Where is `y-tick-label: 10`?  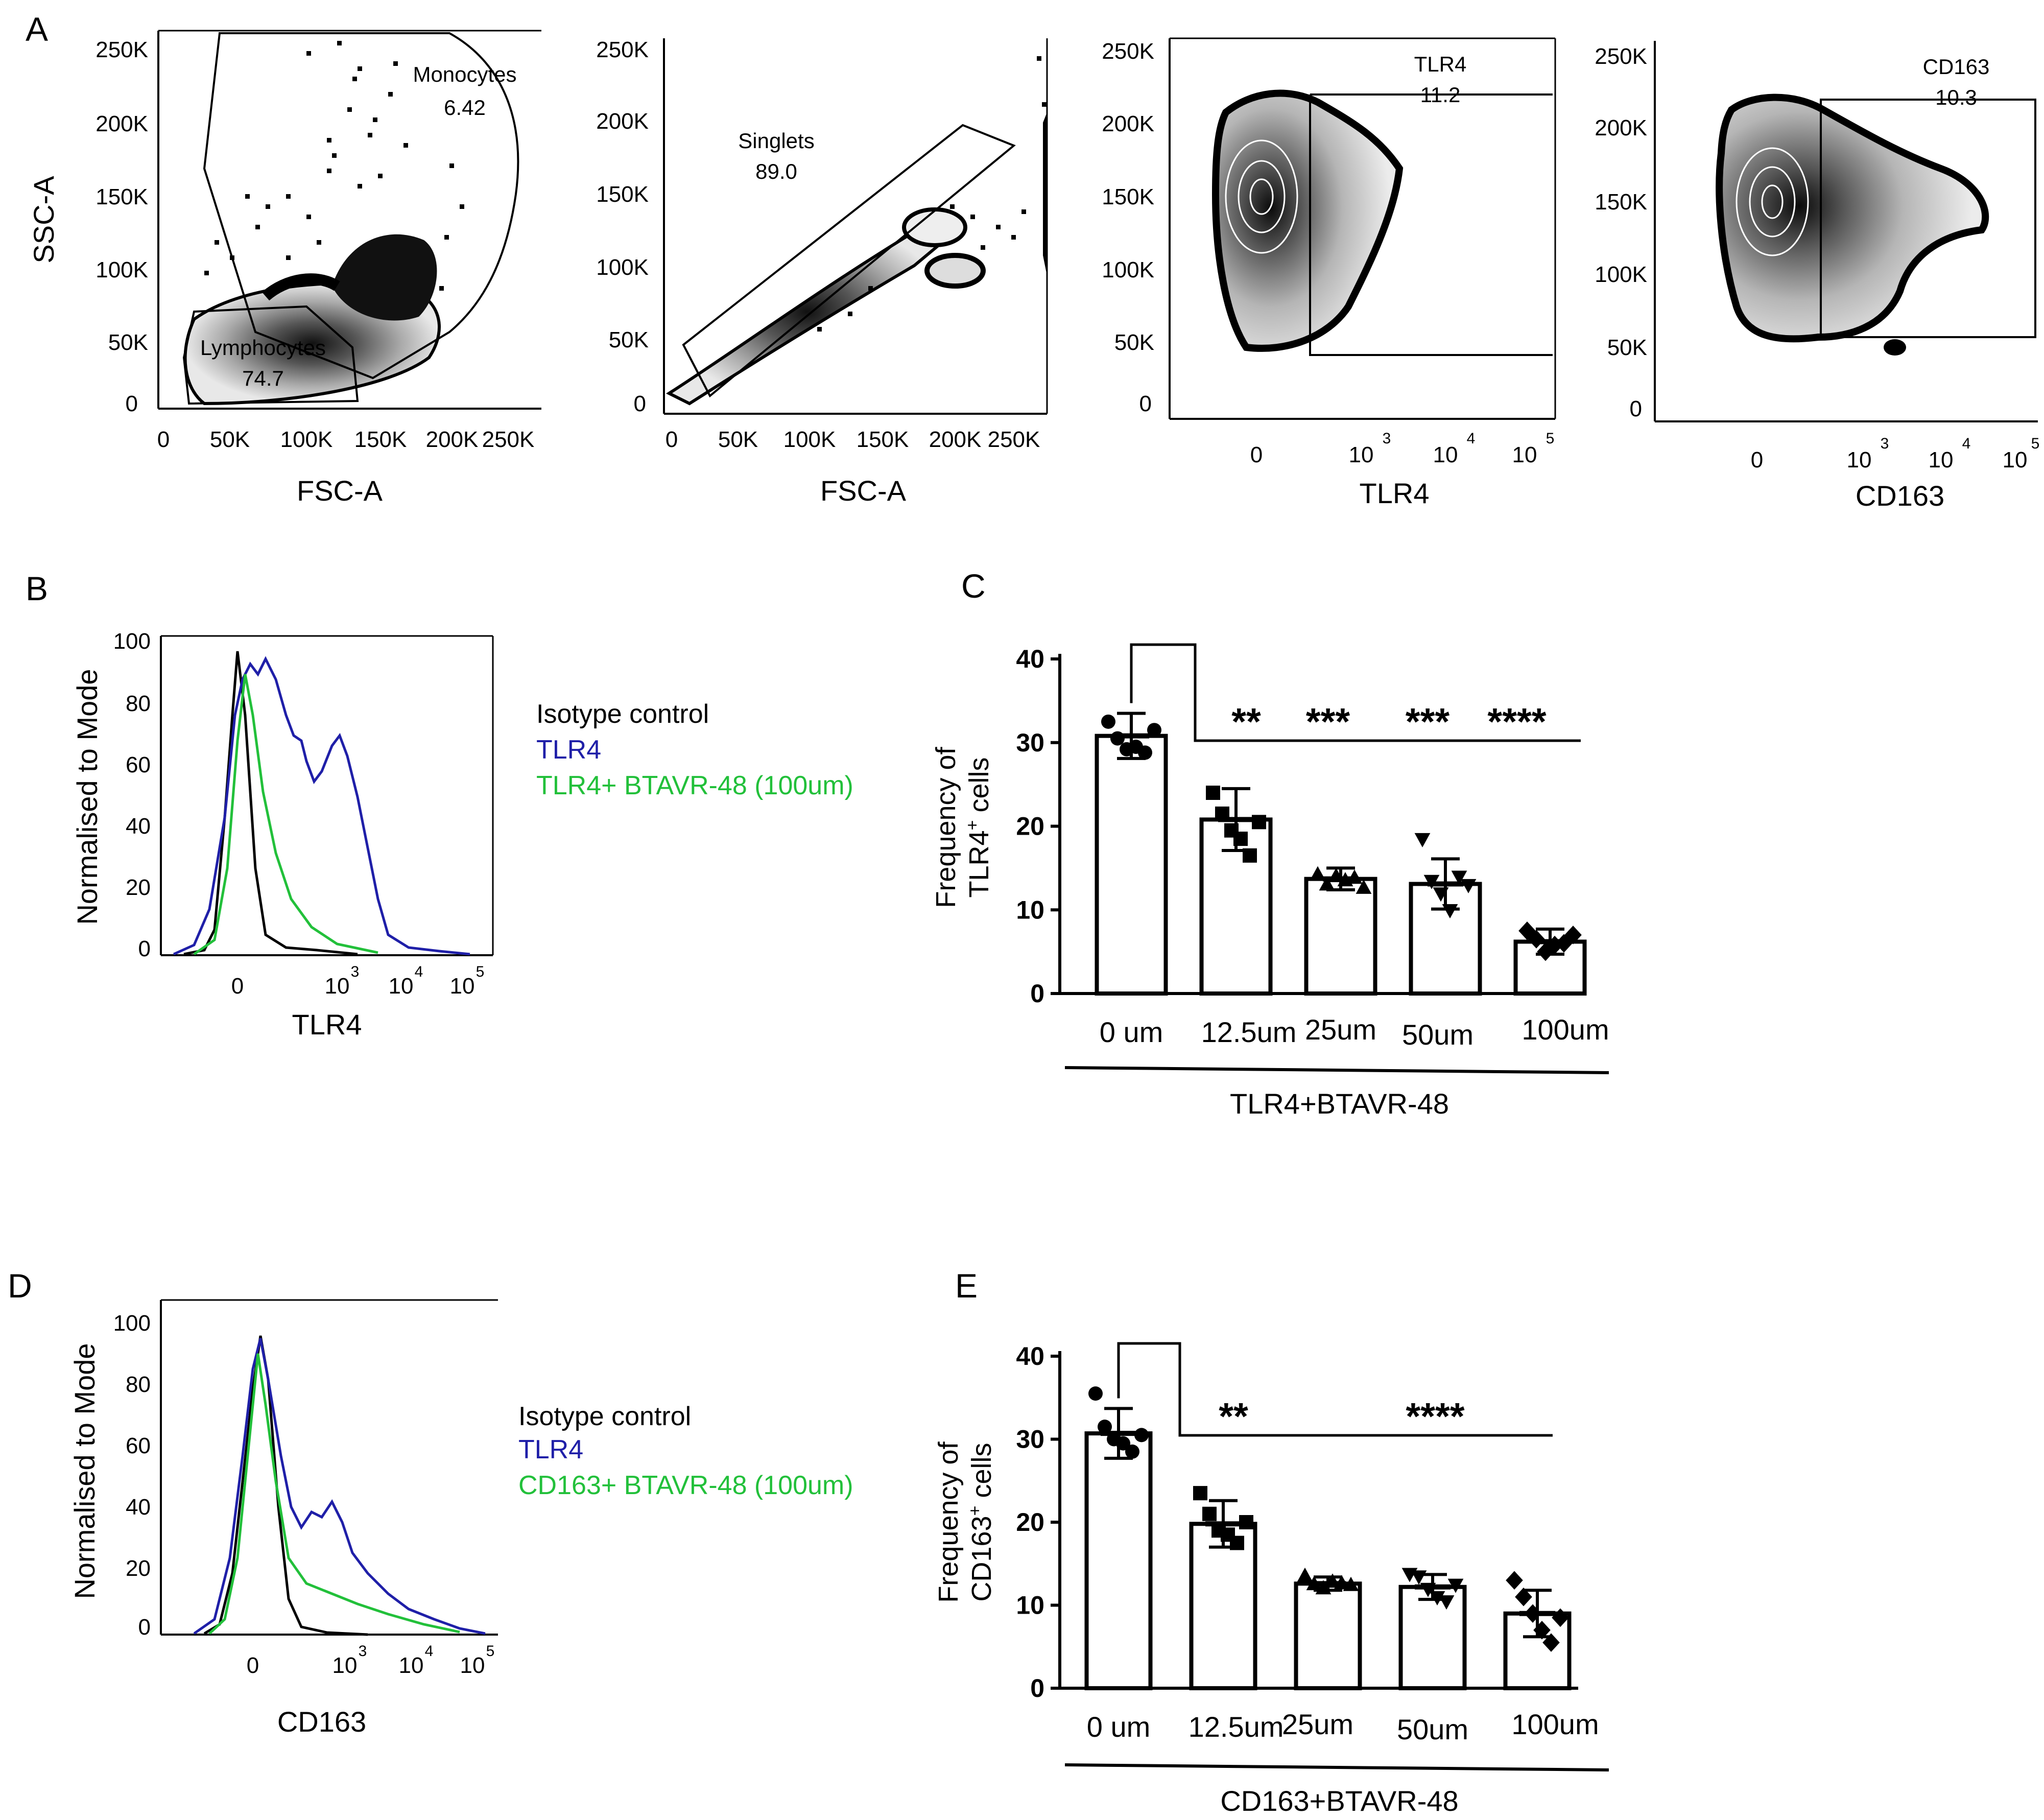 y-tick-label: 10 is located at coordinates (1030, 909).